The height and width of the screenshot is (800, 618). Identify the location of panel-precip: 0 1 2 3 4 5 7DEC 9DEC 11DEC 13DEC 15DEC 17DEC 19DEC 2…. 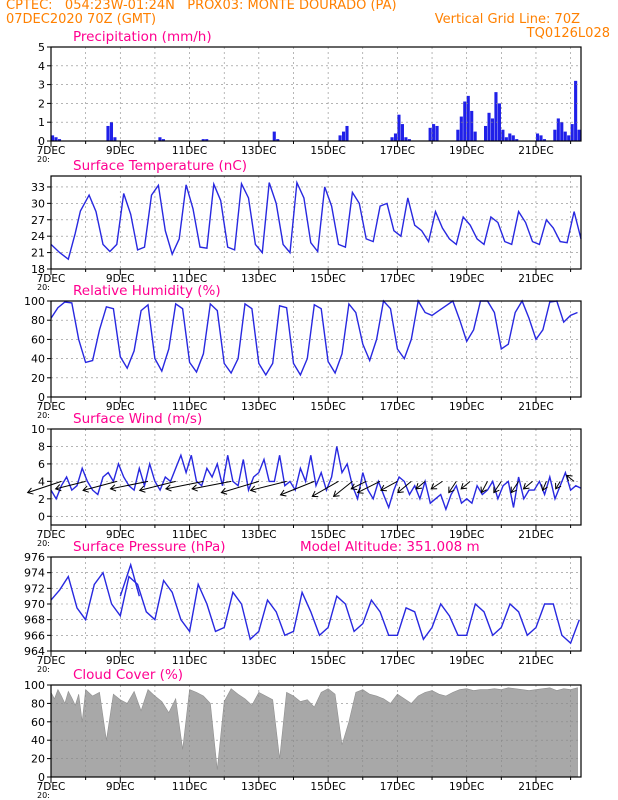
(309, 96).